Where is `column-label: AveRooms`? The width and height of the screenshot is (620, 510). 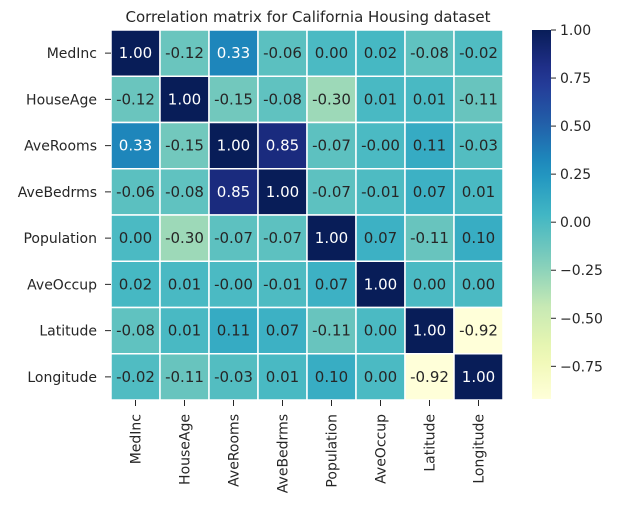 column-label: AveRooms is located at coordinates (235, 450).